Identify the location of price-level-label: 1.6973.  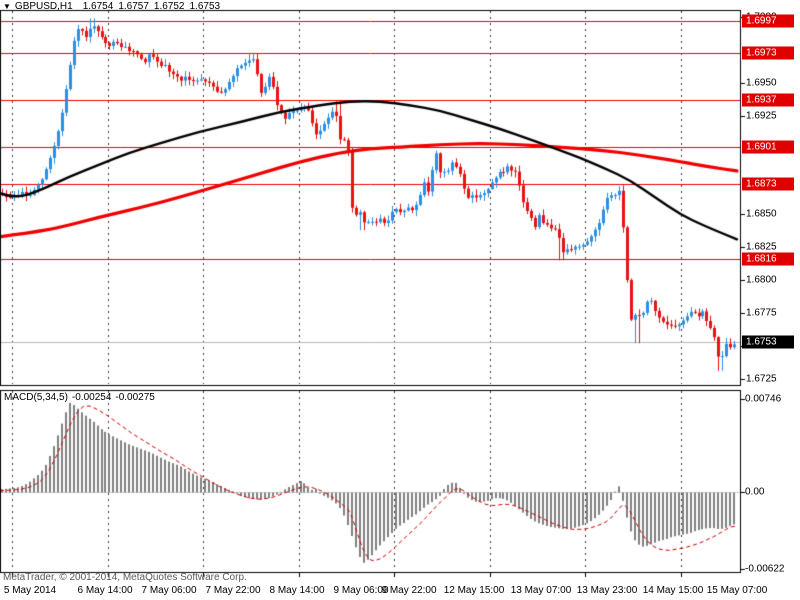
(768, 53).